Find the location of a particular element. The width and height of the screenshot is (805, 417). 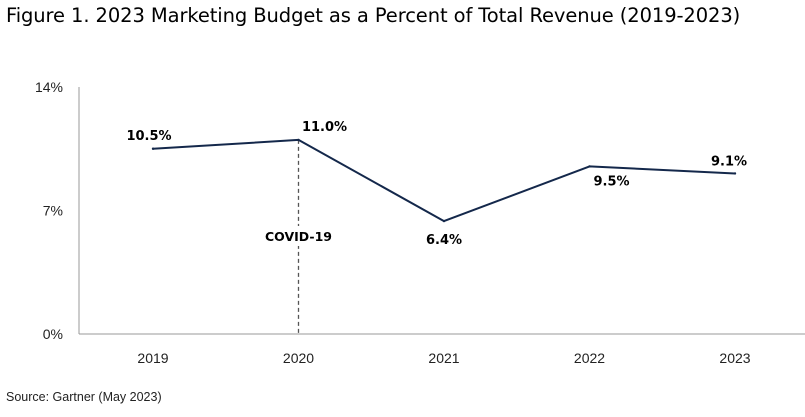

x-tick-label: 2019 is located at coordinates (152, 358).